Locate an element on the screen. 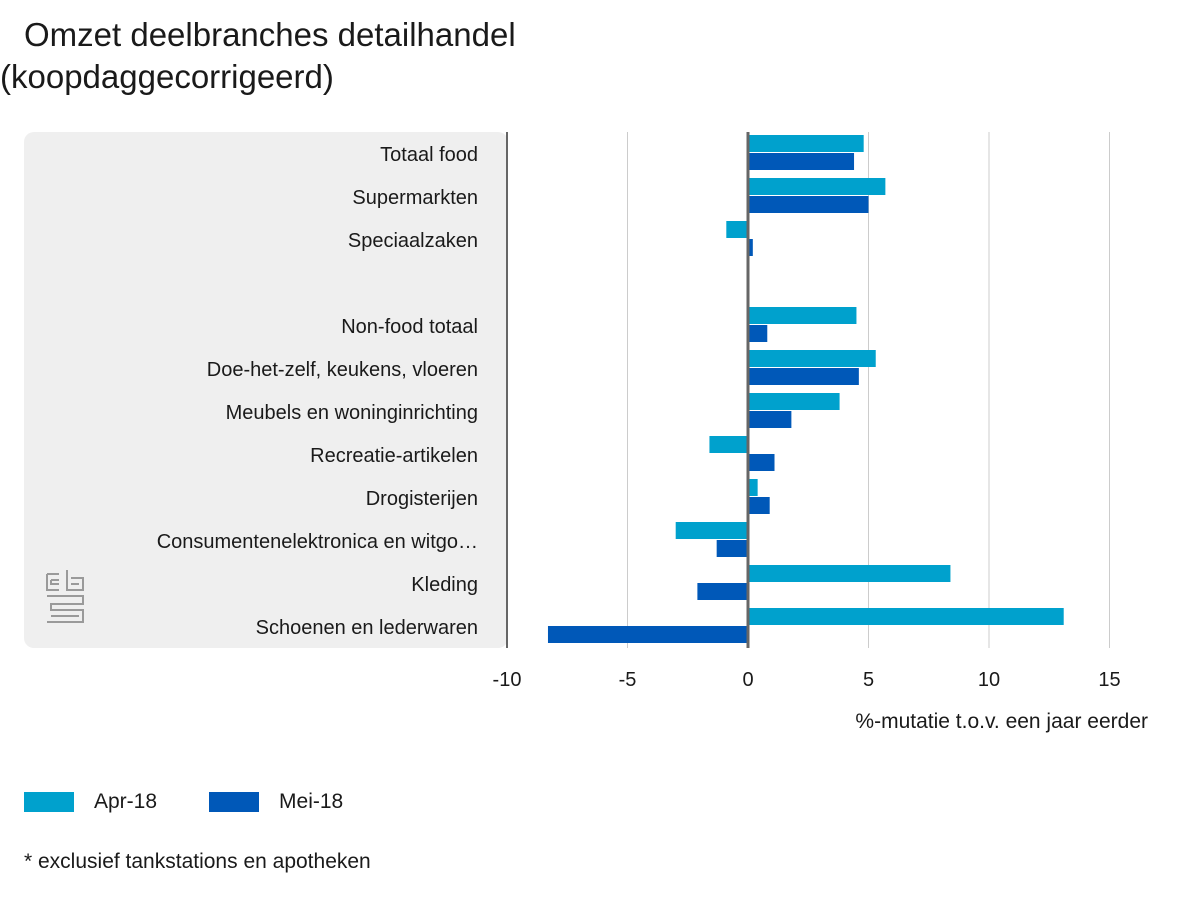  x-axis-title: %-mutatie t.o.v. een jaar eerder is located at coordinates (1001, 721).